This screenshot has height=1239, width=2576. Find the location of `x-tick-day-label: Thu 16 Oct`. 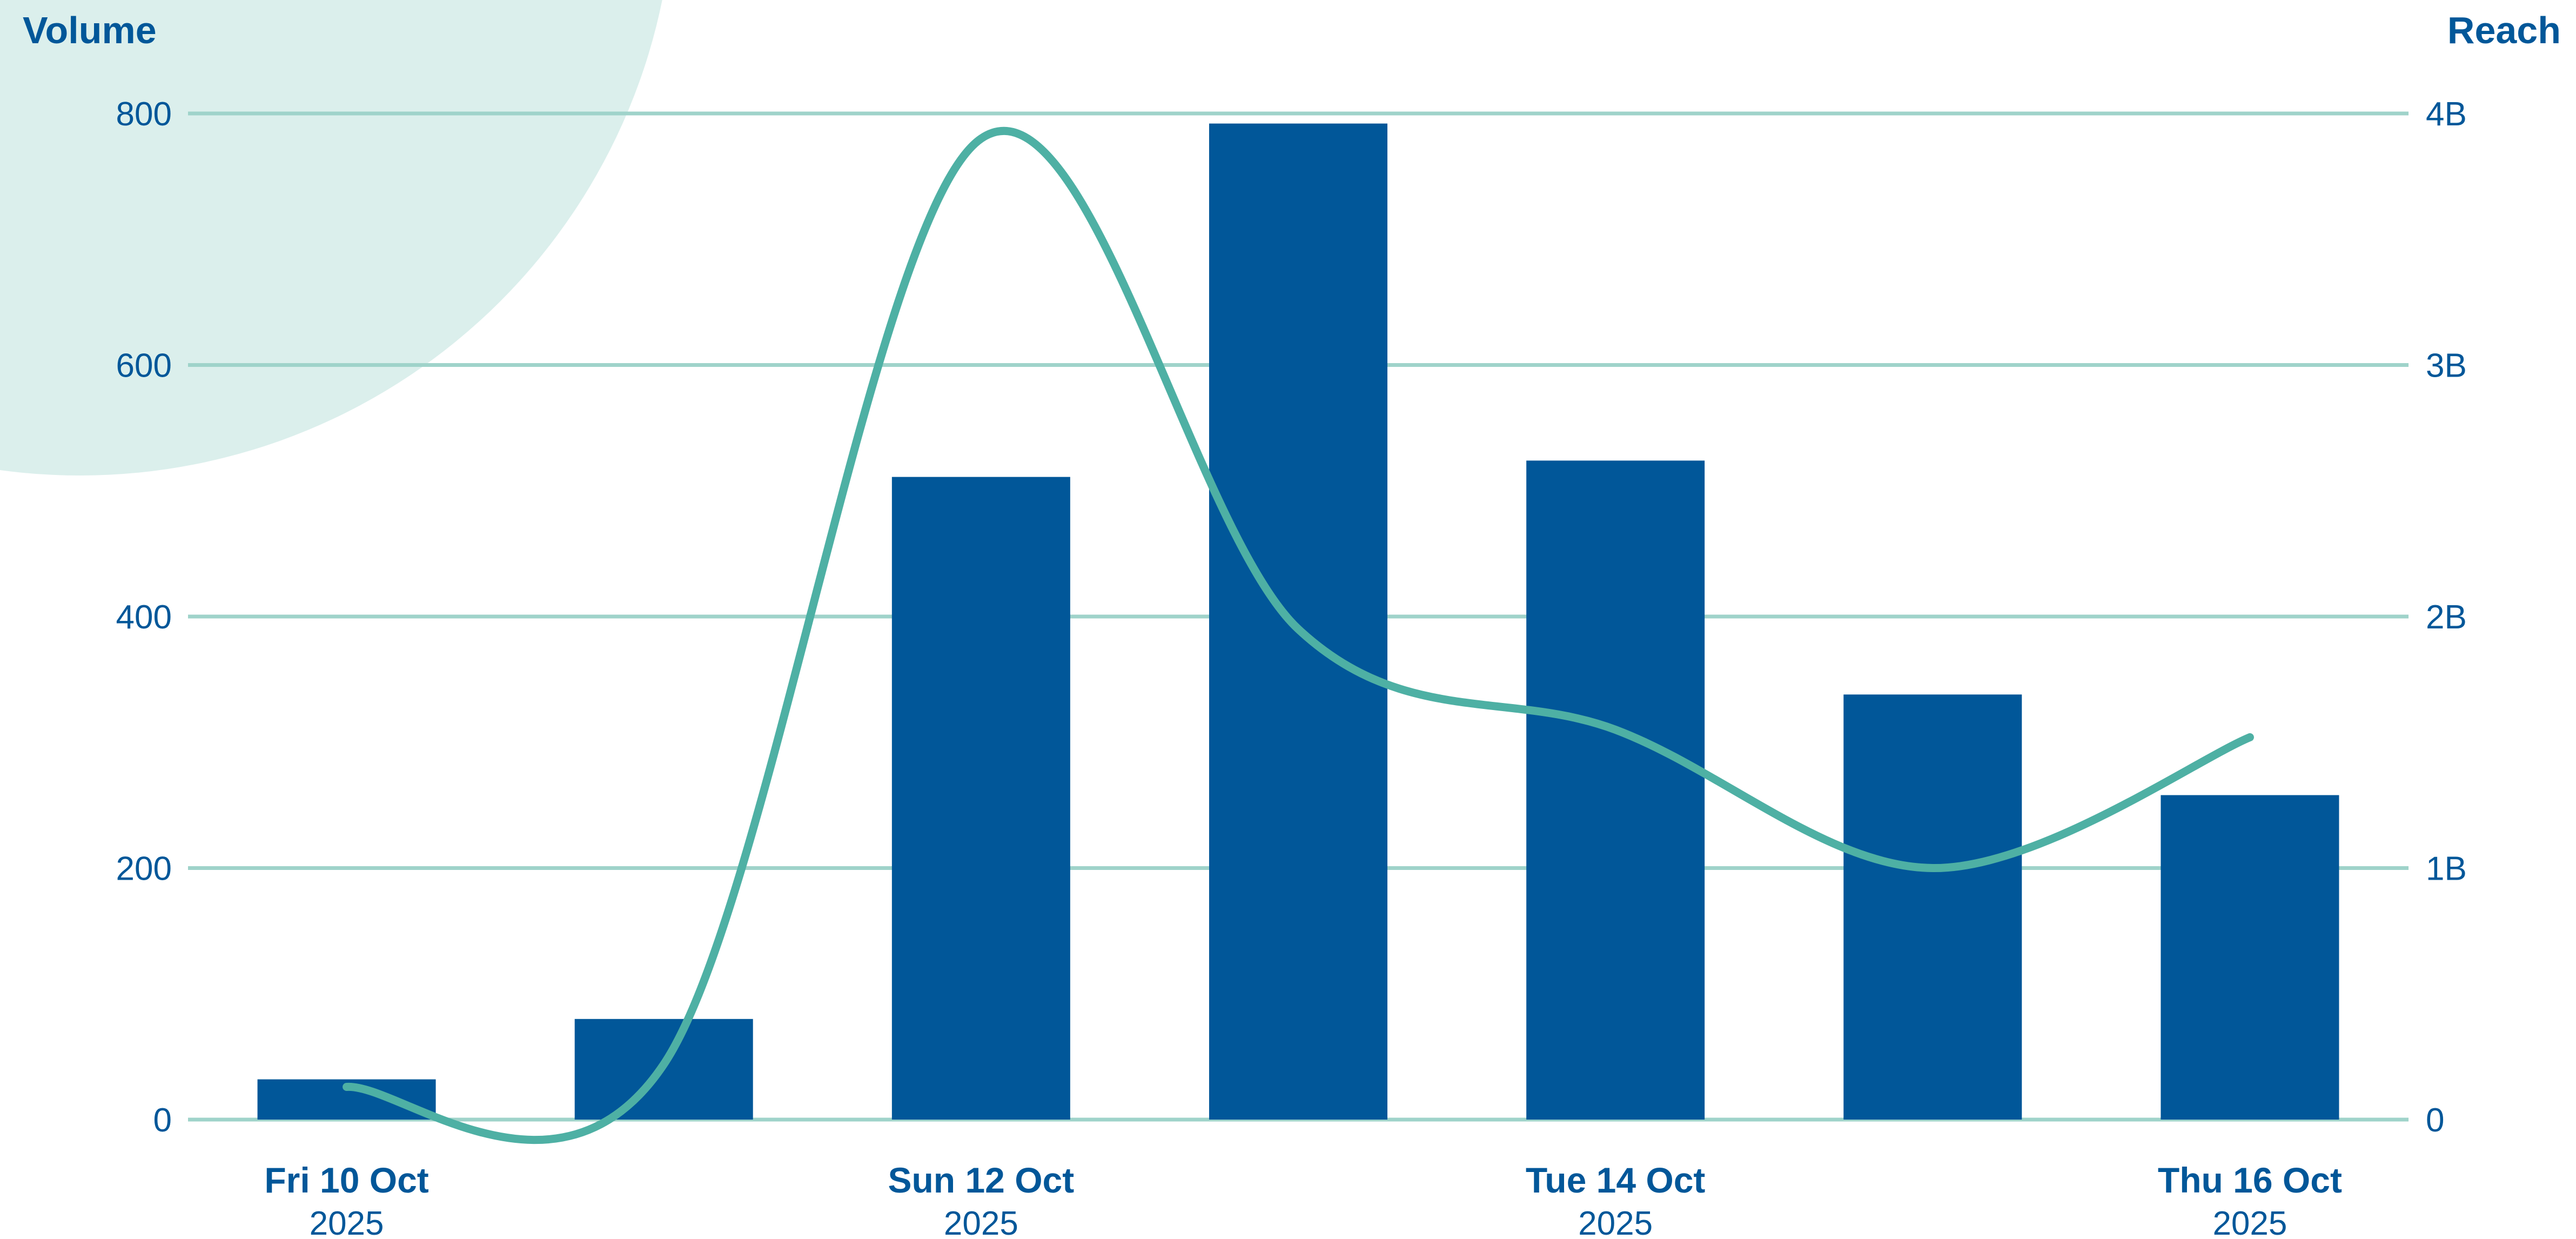

x-tick-day-label: Thu 16 Oct is located at coordinates (2250, 1180).